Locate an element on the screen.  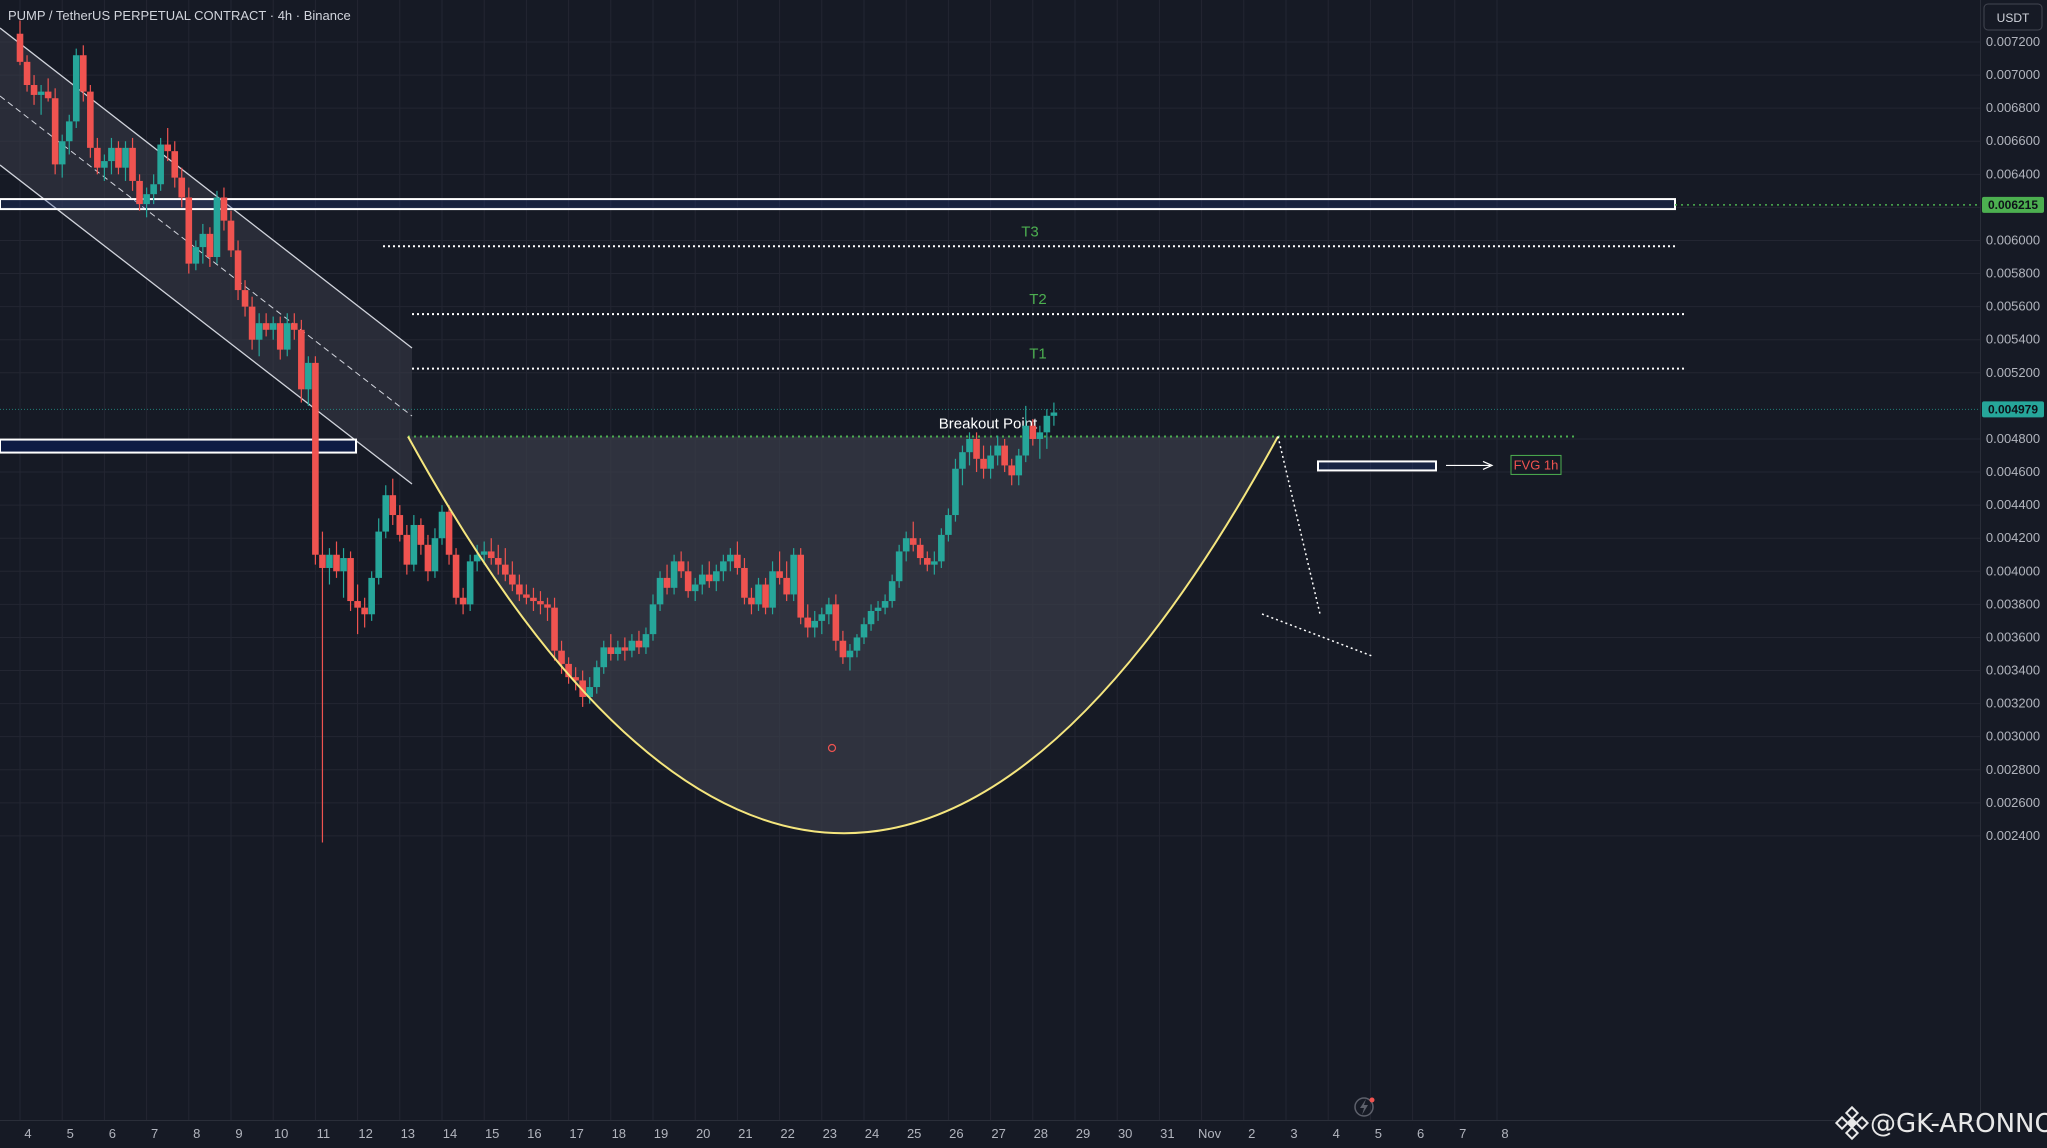
price-badge: 0.006215 is located at coordinates (2013, 204).